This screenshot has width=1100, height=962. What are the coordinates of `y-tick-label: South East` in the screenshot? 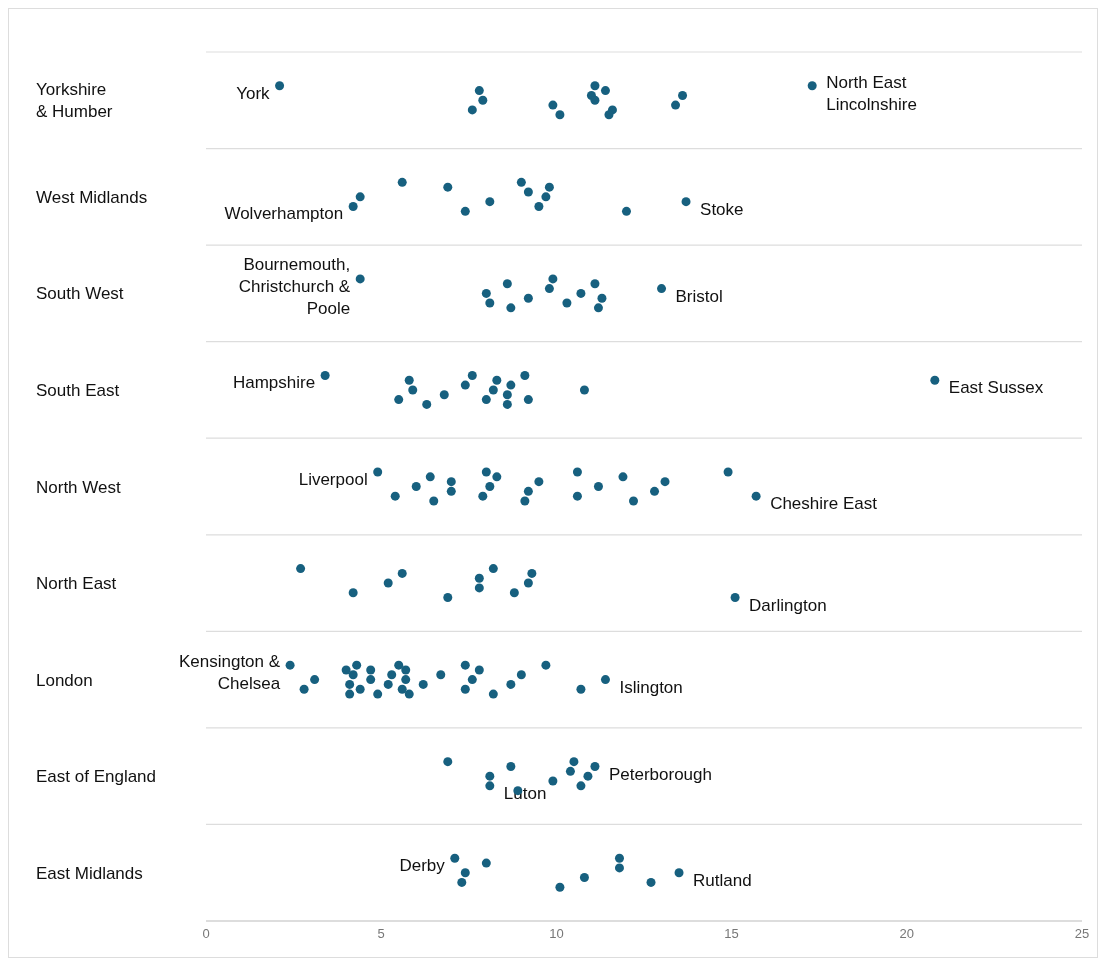 It's located at (78, 390).